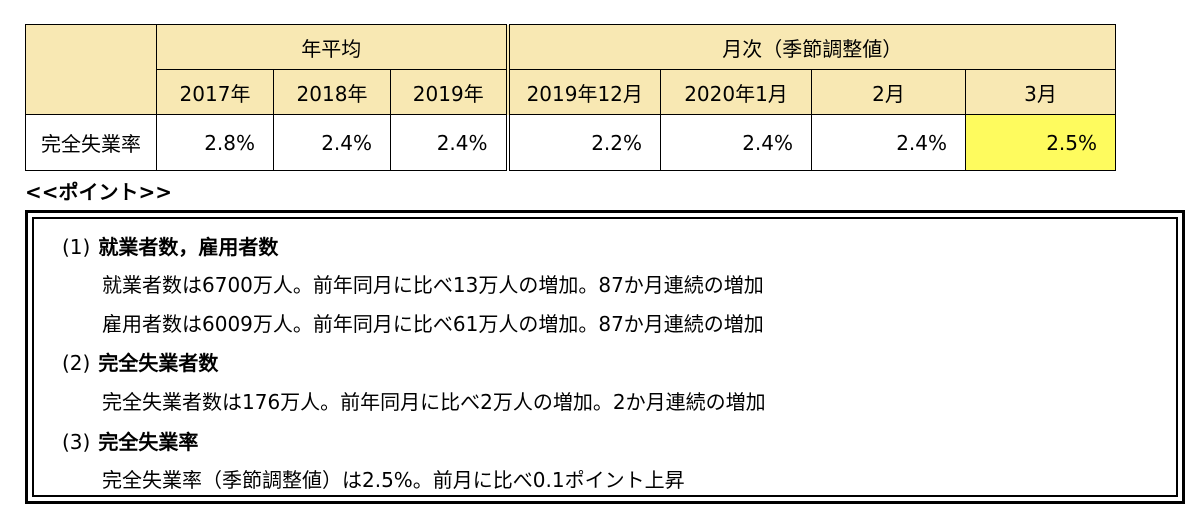 The height and width of the screenshot is (518, 1200). What do you see at coordinates (810, 47) in the screenshot?
I see `monthly-seasonally-adjusted-header: 月次（季節調整値）` at bounding box center [810, 47].